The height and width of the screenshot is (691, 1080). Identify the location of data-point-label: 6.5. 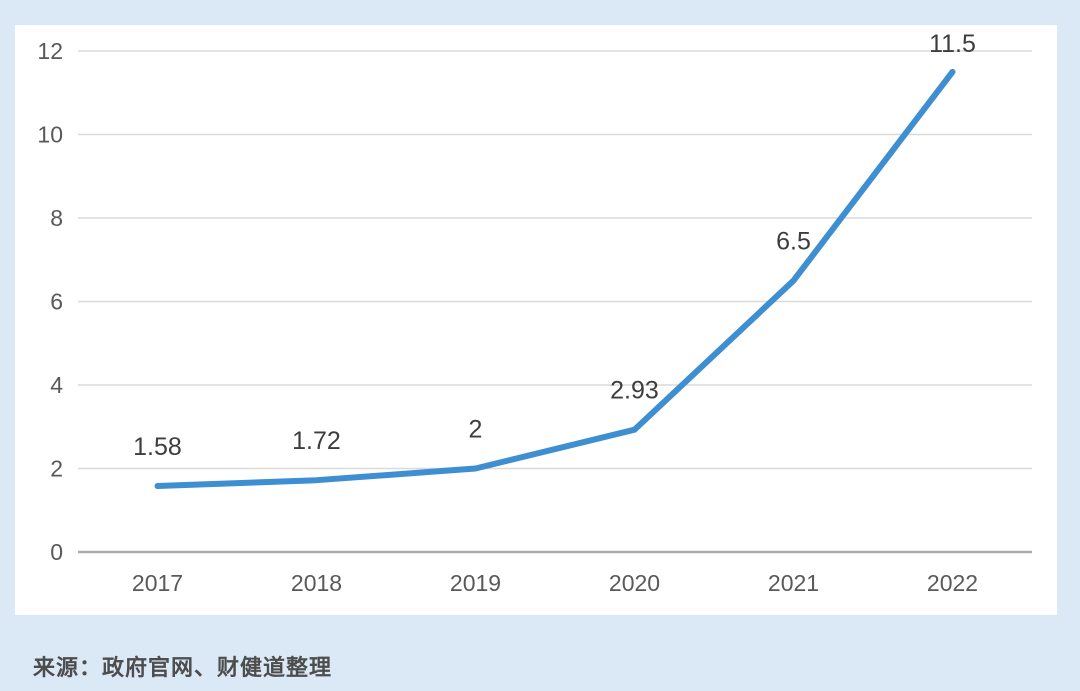
(793, 242).